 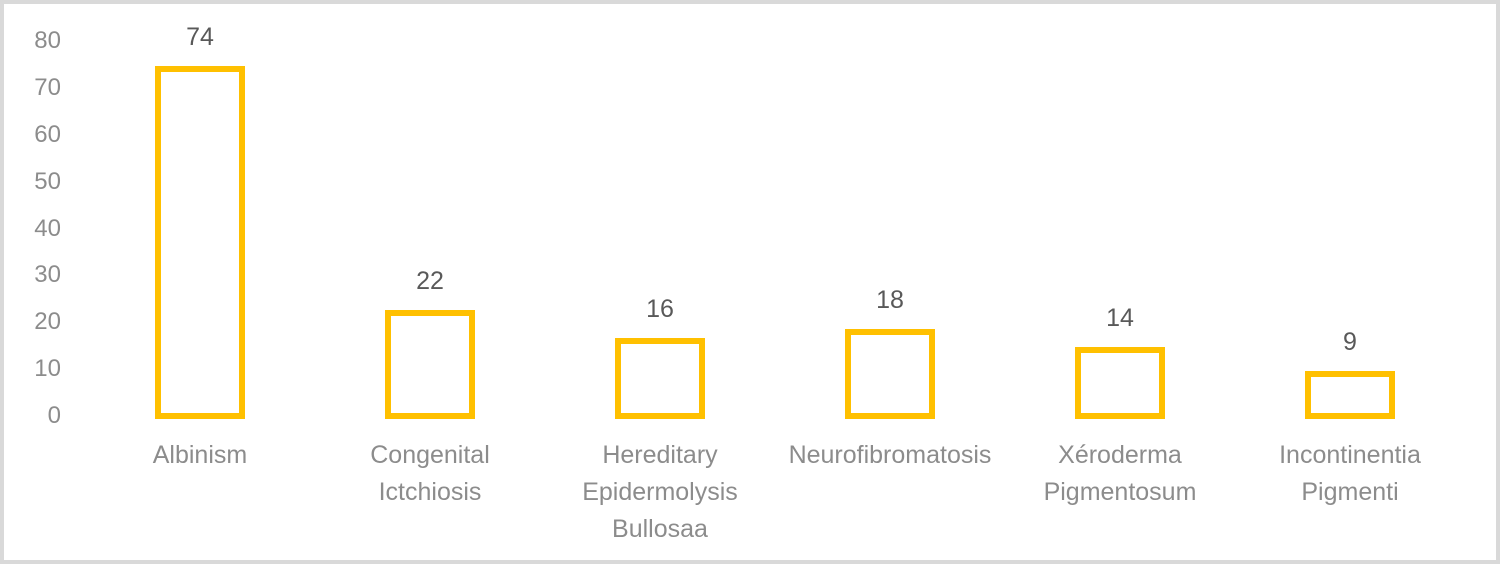 What do you see at coordinates (47, 275) in the screenshot?
I see `y-axis-tick-label: 30` at bounding box center [47, 275].